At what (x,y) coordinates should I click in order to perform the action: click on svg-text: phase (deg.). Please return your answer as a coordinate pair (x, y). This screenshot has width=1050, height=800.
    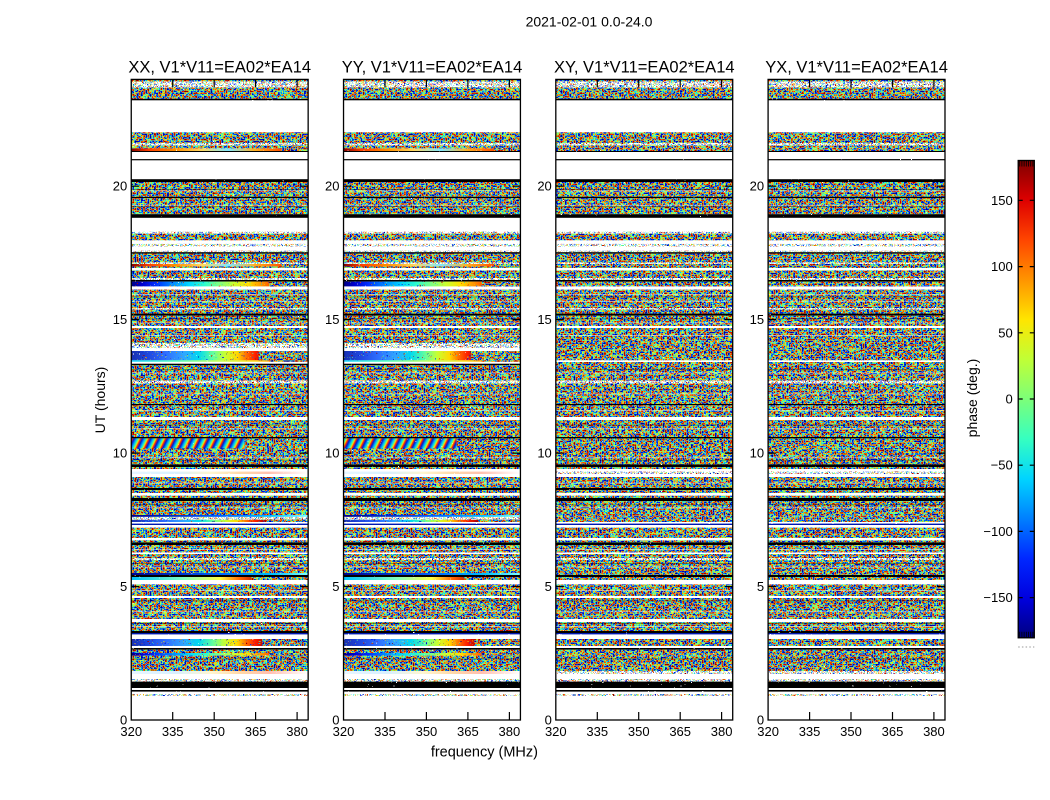
    Looking at the image, I should click on (972, 398).